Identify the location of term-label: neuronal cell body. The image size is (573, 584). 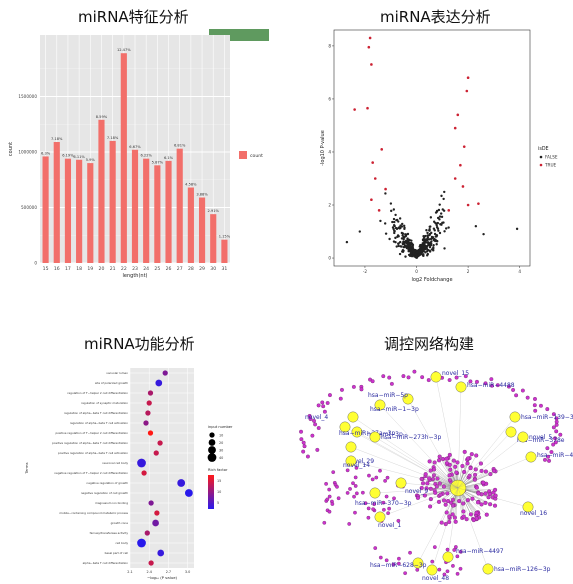
(115, 463).